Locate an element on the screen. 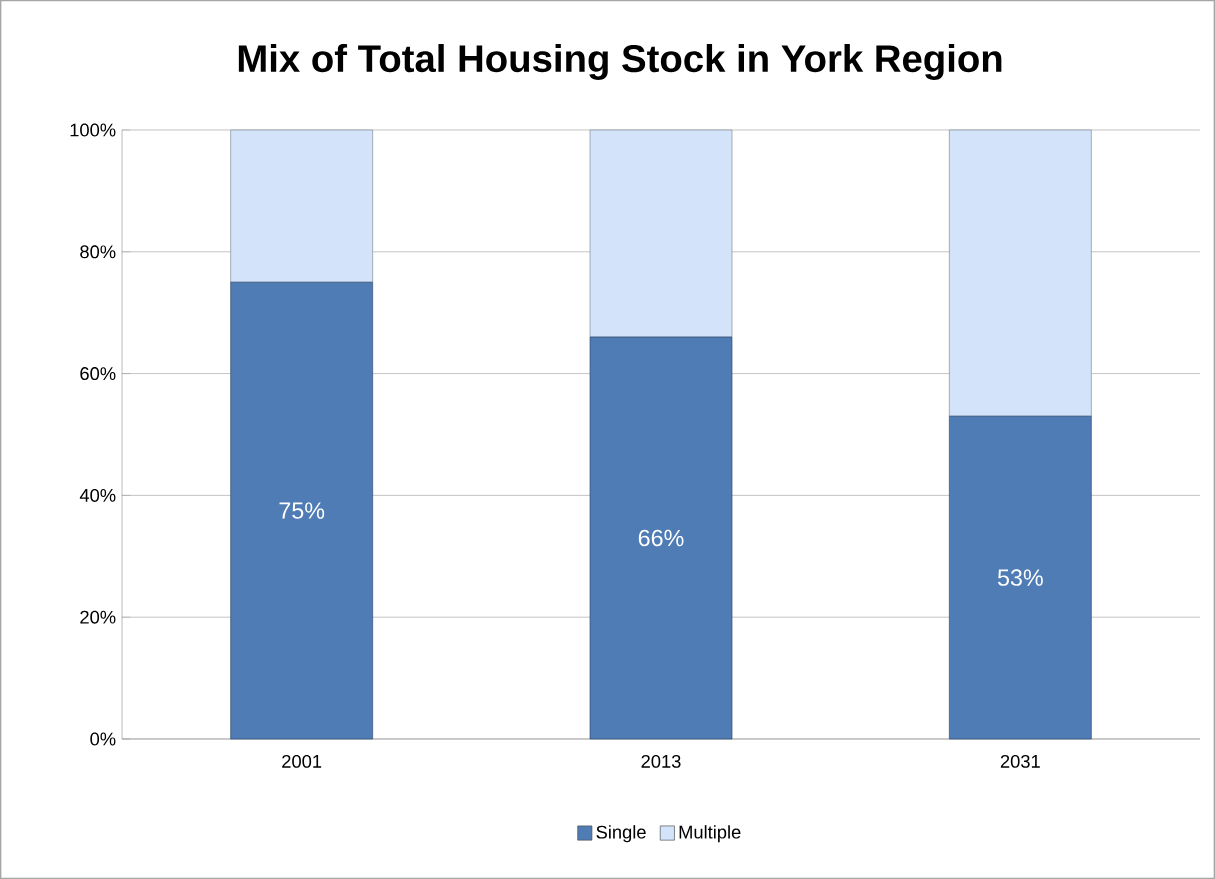 This screenshot has width=1215, height=879. y-tick-label: 40% is located at coordinates (97, 495).